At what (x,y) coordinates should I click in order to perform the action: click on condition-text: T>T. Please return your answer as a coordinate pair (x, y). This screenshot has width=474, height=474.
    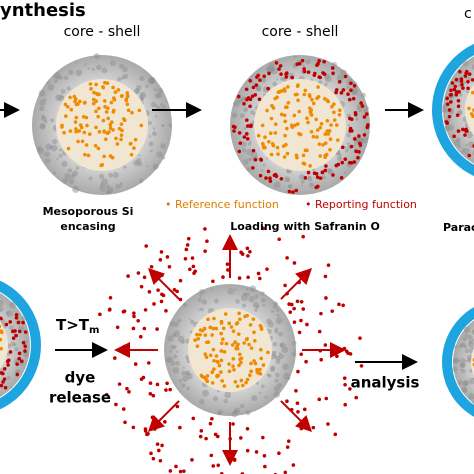
    Looking at the image, I should click on (73, 325).